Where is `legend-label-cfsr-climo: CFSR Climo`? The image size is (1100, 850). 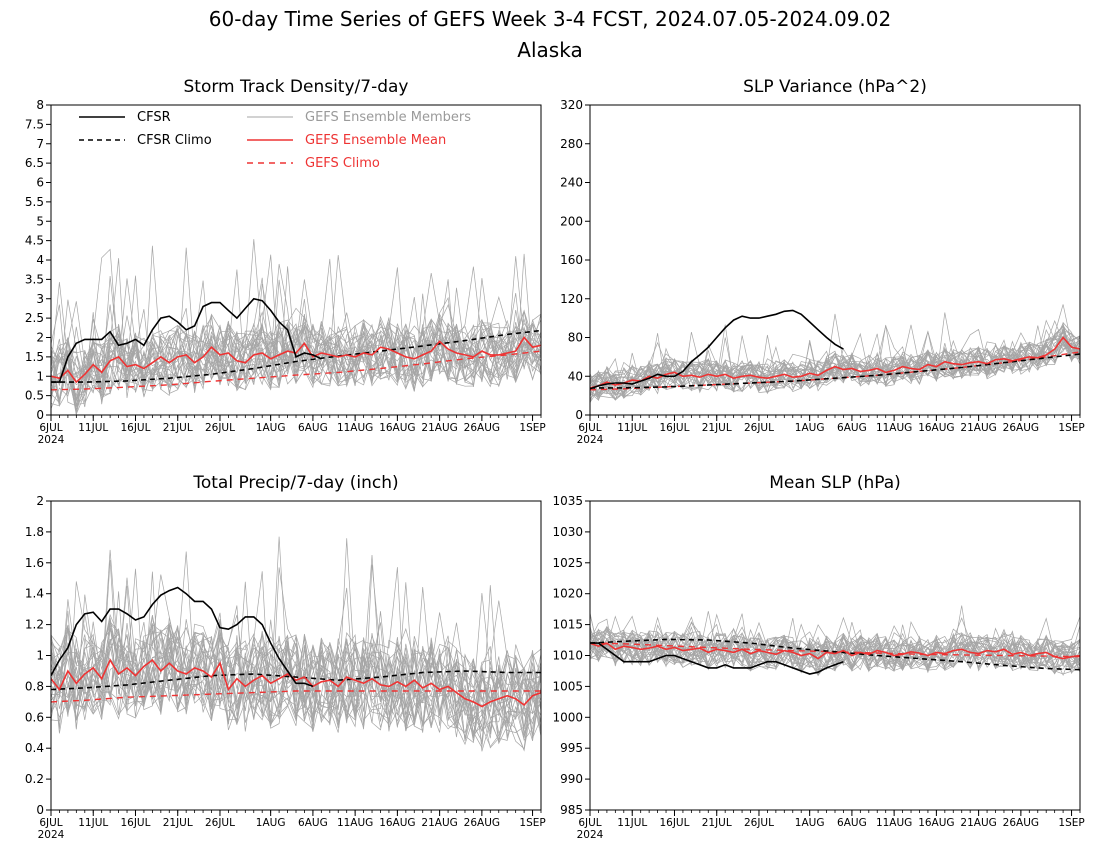 legend-label-cfsr-climo: CFSR Climo is located at coordinates (174, 140).